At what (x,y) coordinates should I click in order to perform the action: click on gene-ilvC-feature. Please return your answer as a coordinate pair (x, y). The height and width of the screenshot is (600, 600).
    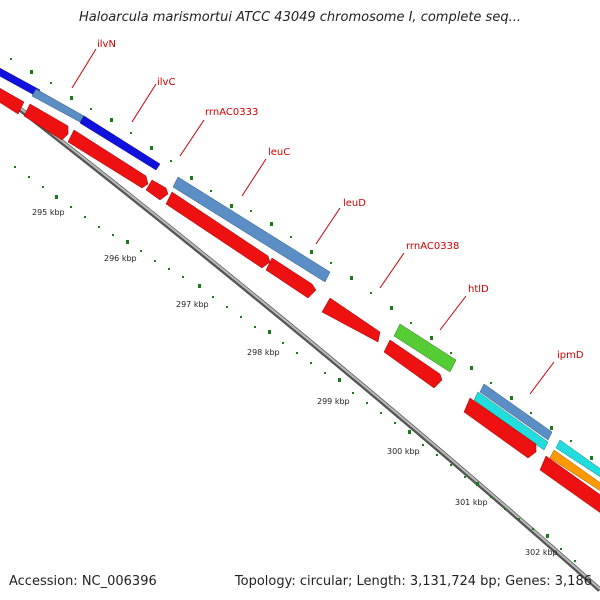
    Looking at the image, I should click on (58, 105).